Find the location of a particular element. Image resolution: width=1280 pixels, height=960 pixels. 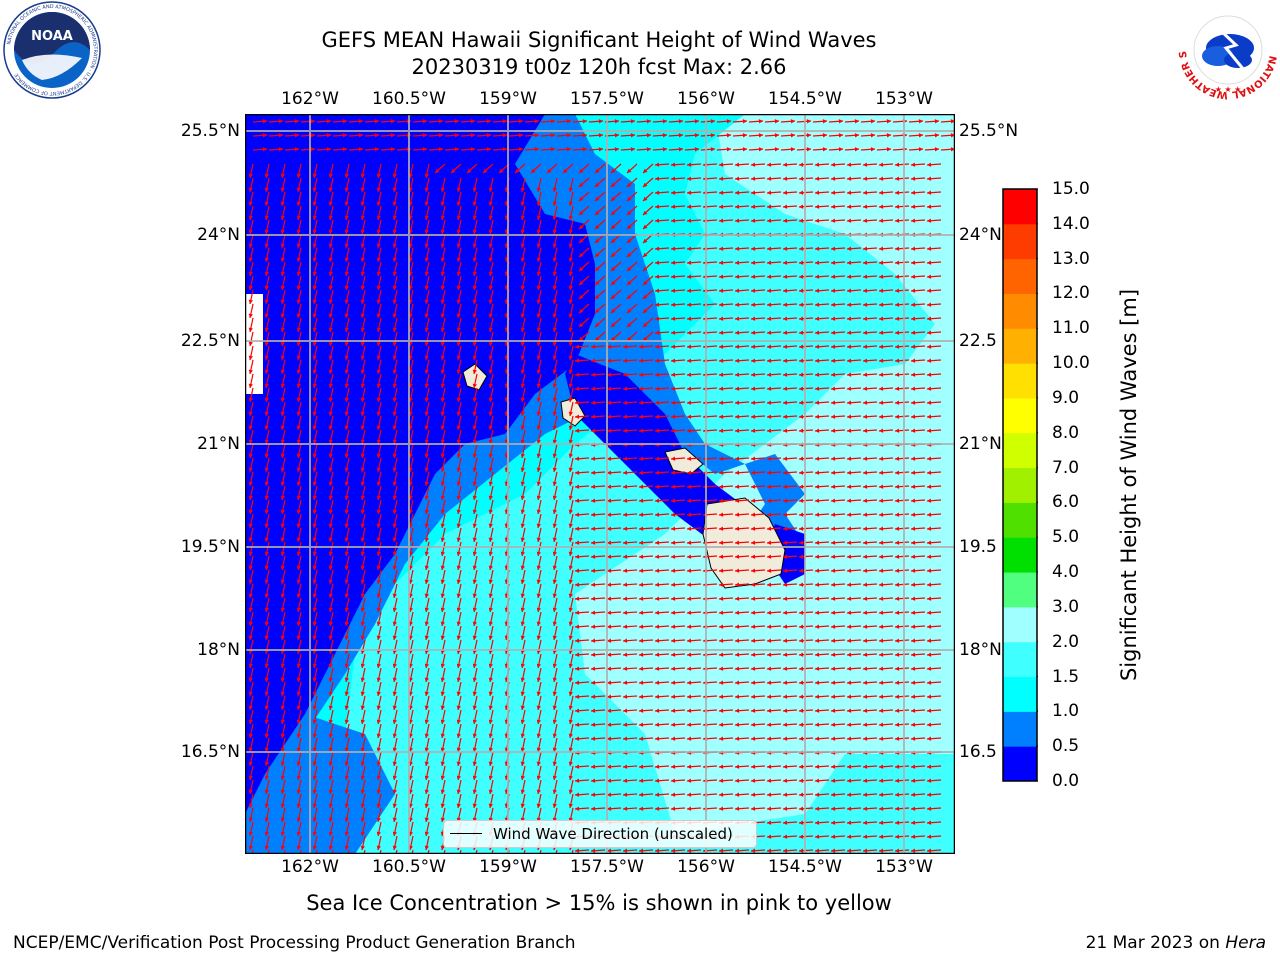

lat-label-left: 22.5°N is located at coordinates (210, 341).